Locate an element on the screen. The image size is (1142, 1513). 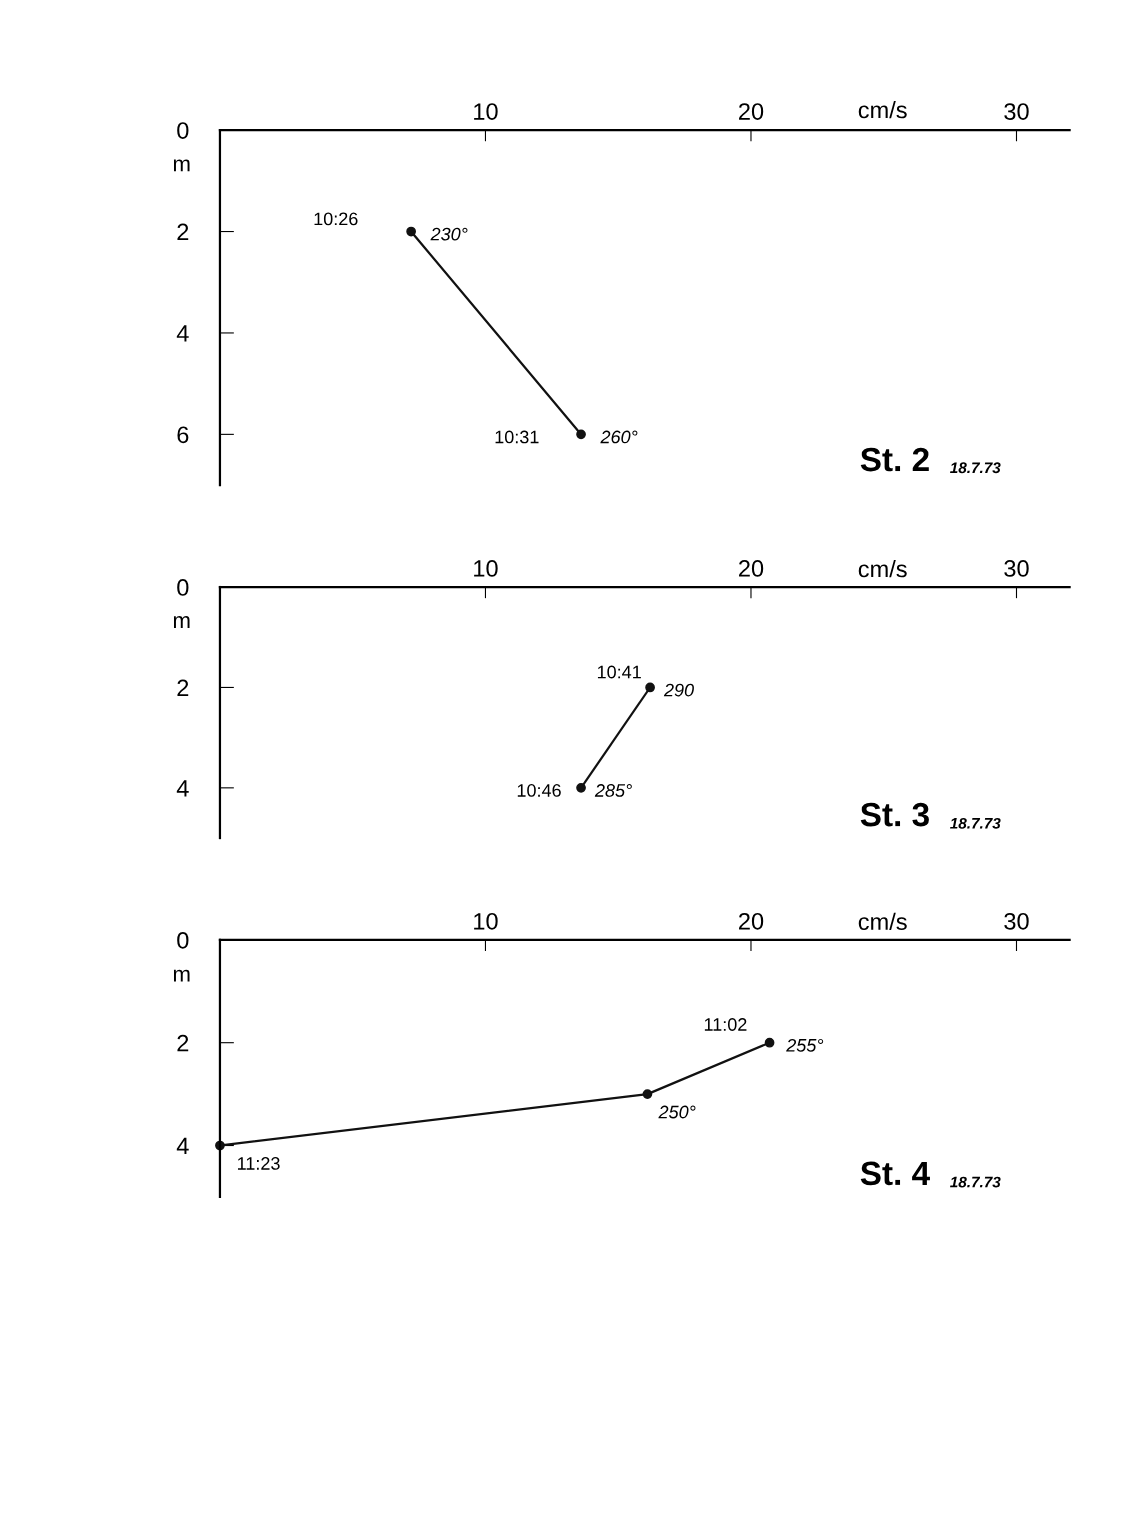
annotation: 290 is located at coordinates (678, 690).